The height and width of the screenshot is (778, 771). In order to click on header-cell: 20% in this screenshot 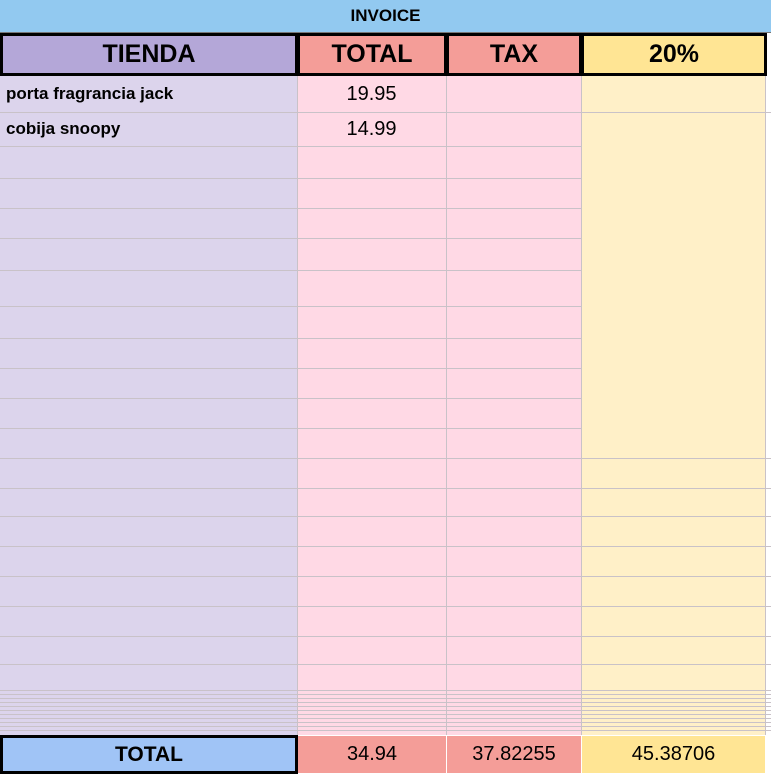, I will do `click(674, 54)`.